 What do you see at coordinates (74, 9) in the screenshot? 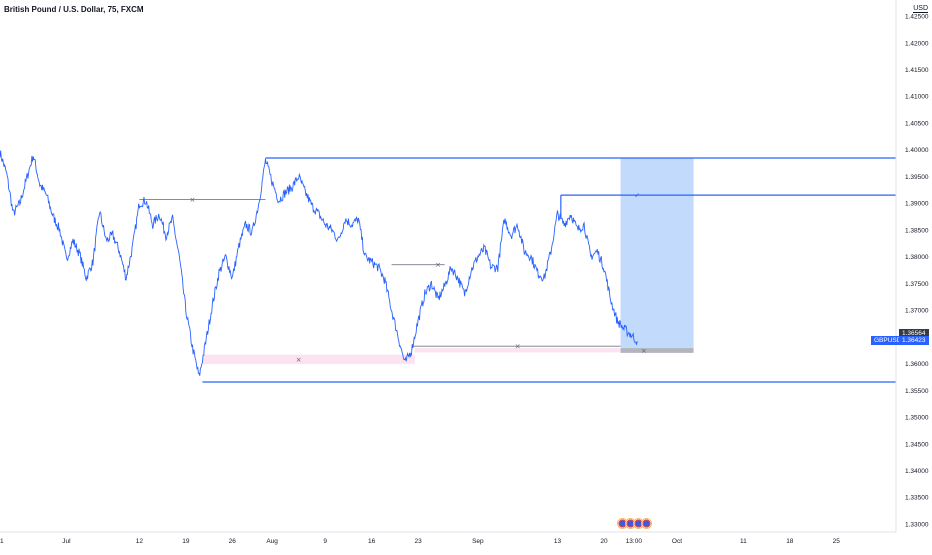
I see `chart-title: British Pound / U.S. Dollar, 75, FXCM` at bounding box center [74, 9].